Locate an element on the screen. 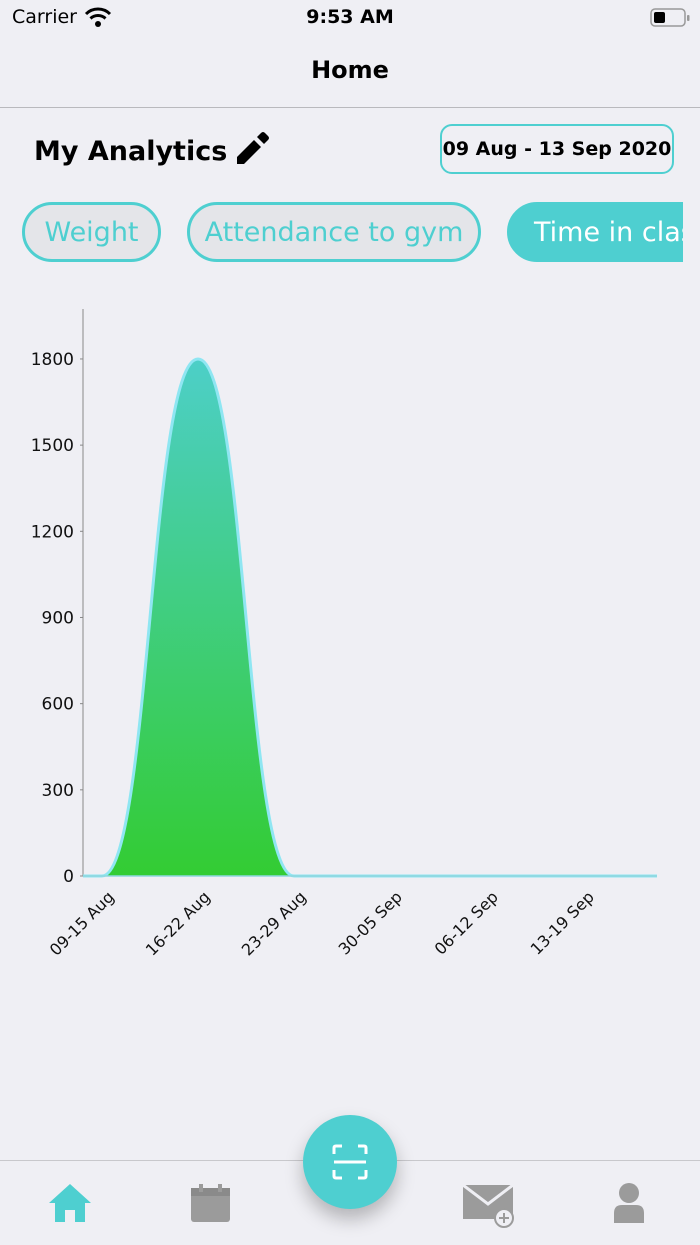  calendar-icon is located at coordinates (211, 1203).